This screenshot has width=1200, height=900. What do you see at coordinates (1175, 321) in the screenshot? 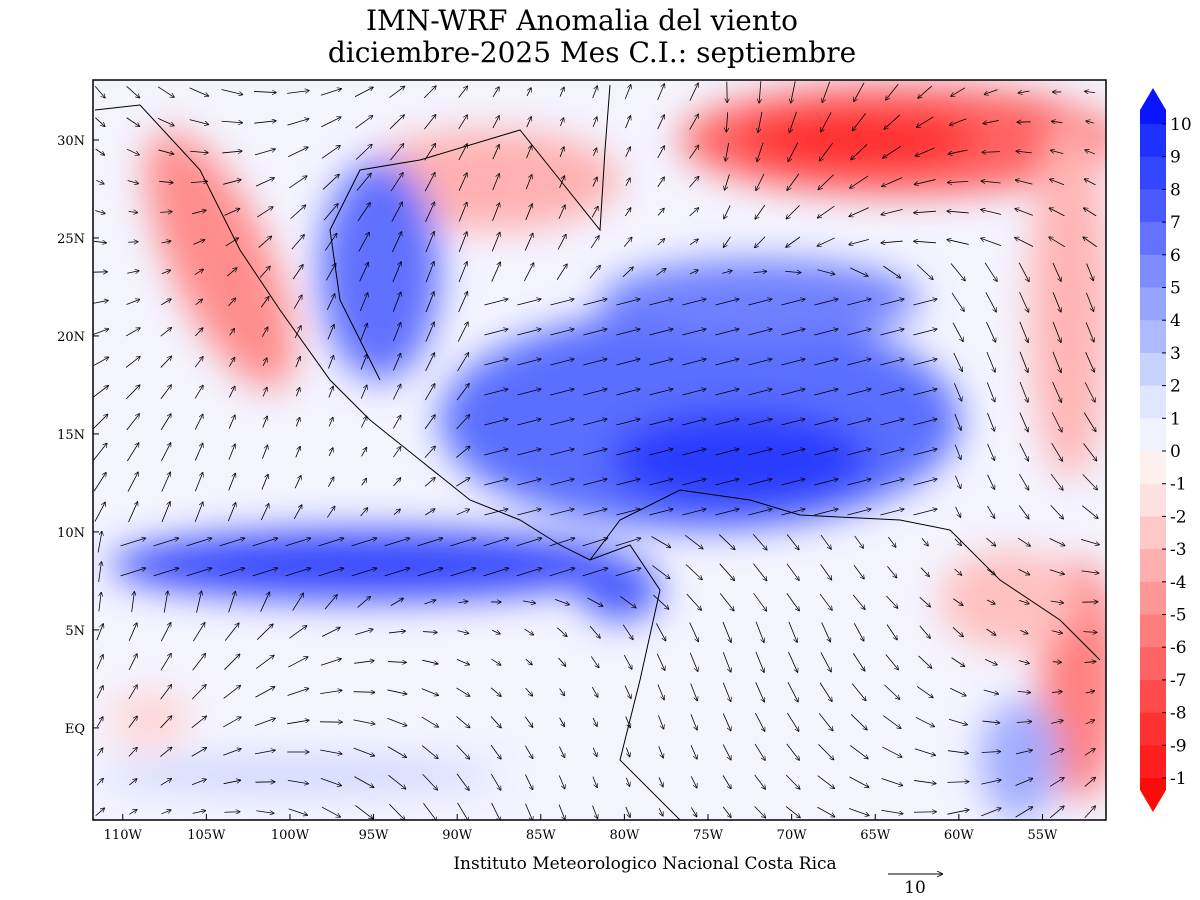
I see `colorbar-label: 4` at bounding box center [1175, 321].